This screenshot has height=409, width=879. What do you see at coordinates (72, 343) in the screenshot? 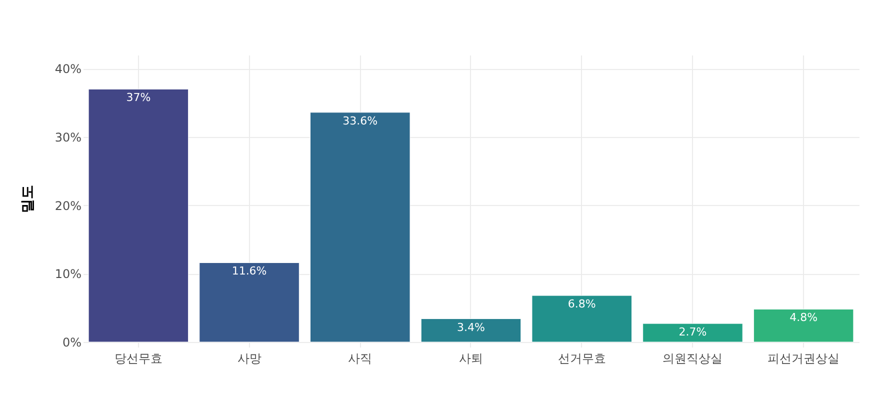
I see `y-tick-label: 0%` at bounding box center [72, 343].